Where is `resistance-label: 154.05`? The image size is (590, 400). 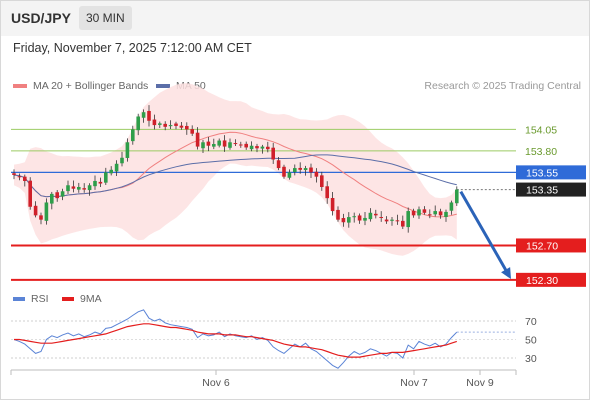
resistance-label: 154.05 is located at coordinates (541, 130).